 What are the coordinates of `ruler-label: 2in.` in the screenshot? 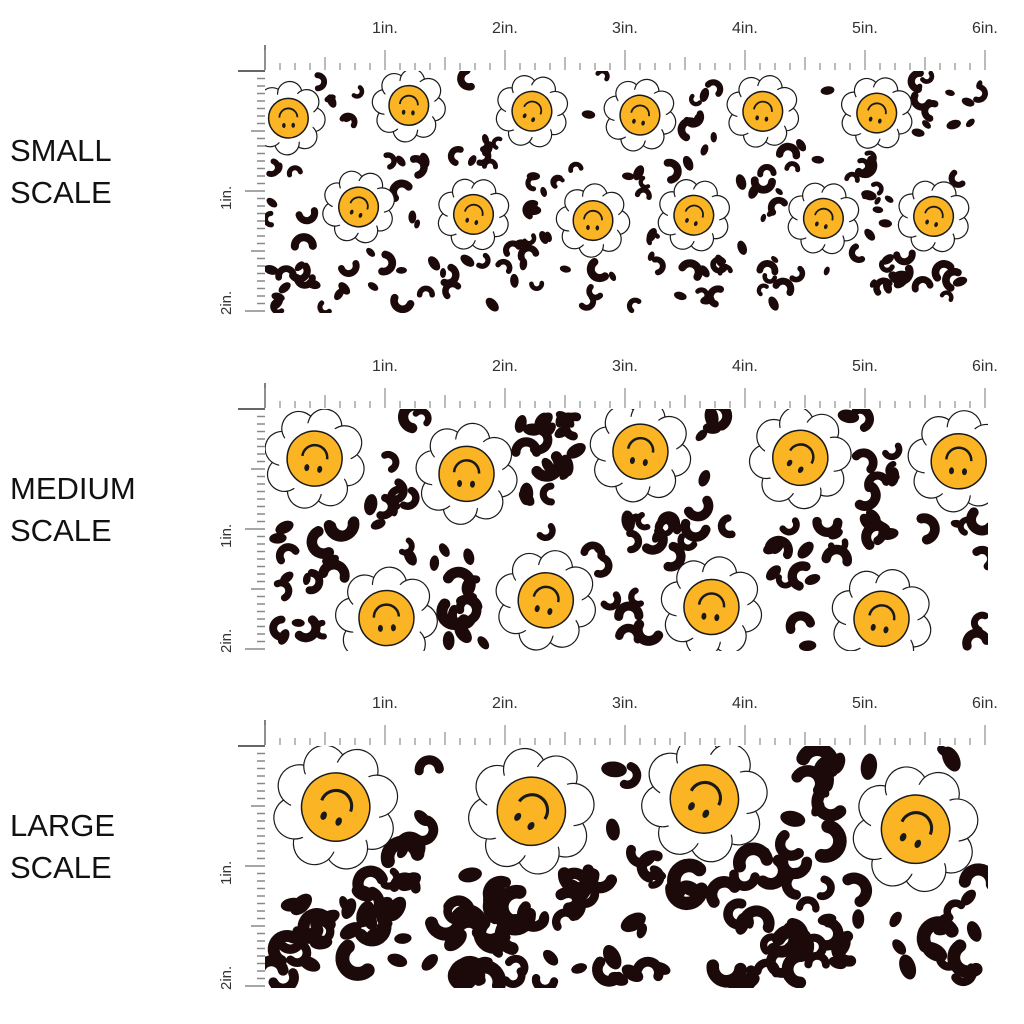 It's located at (226, 640).